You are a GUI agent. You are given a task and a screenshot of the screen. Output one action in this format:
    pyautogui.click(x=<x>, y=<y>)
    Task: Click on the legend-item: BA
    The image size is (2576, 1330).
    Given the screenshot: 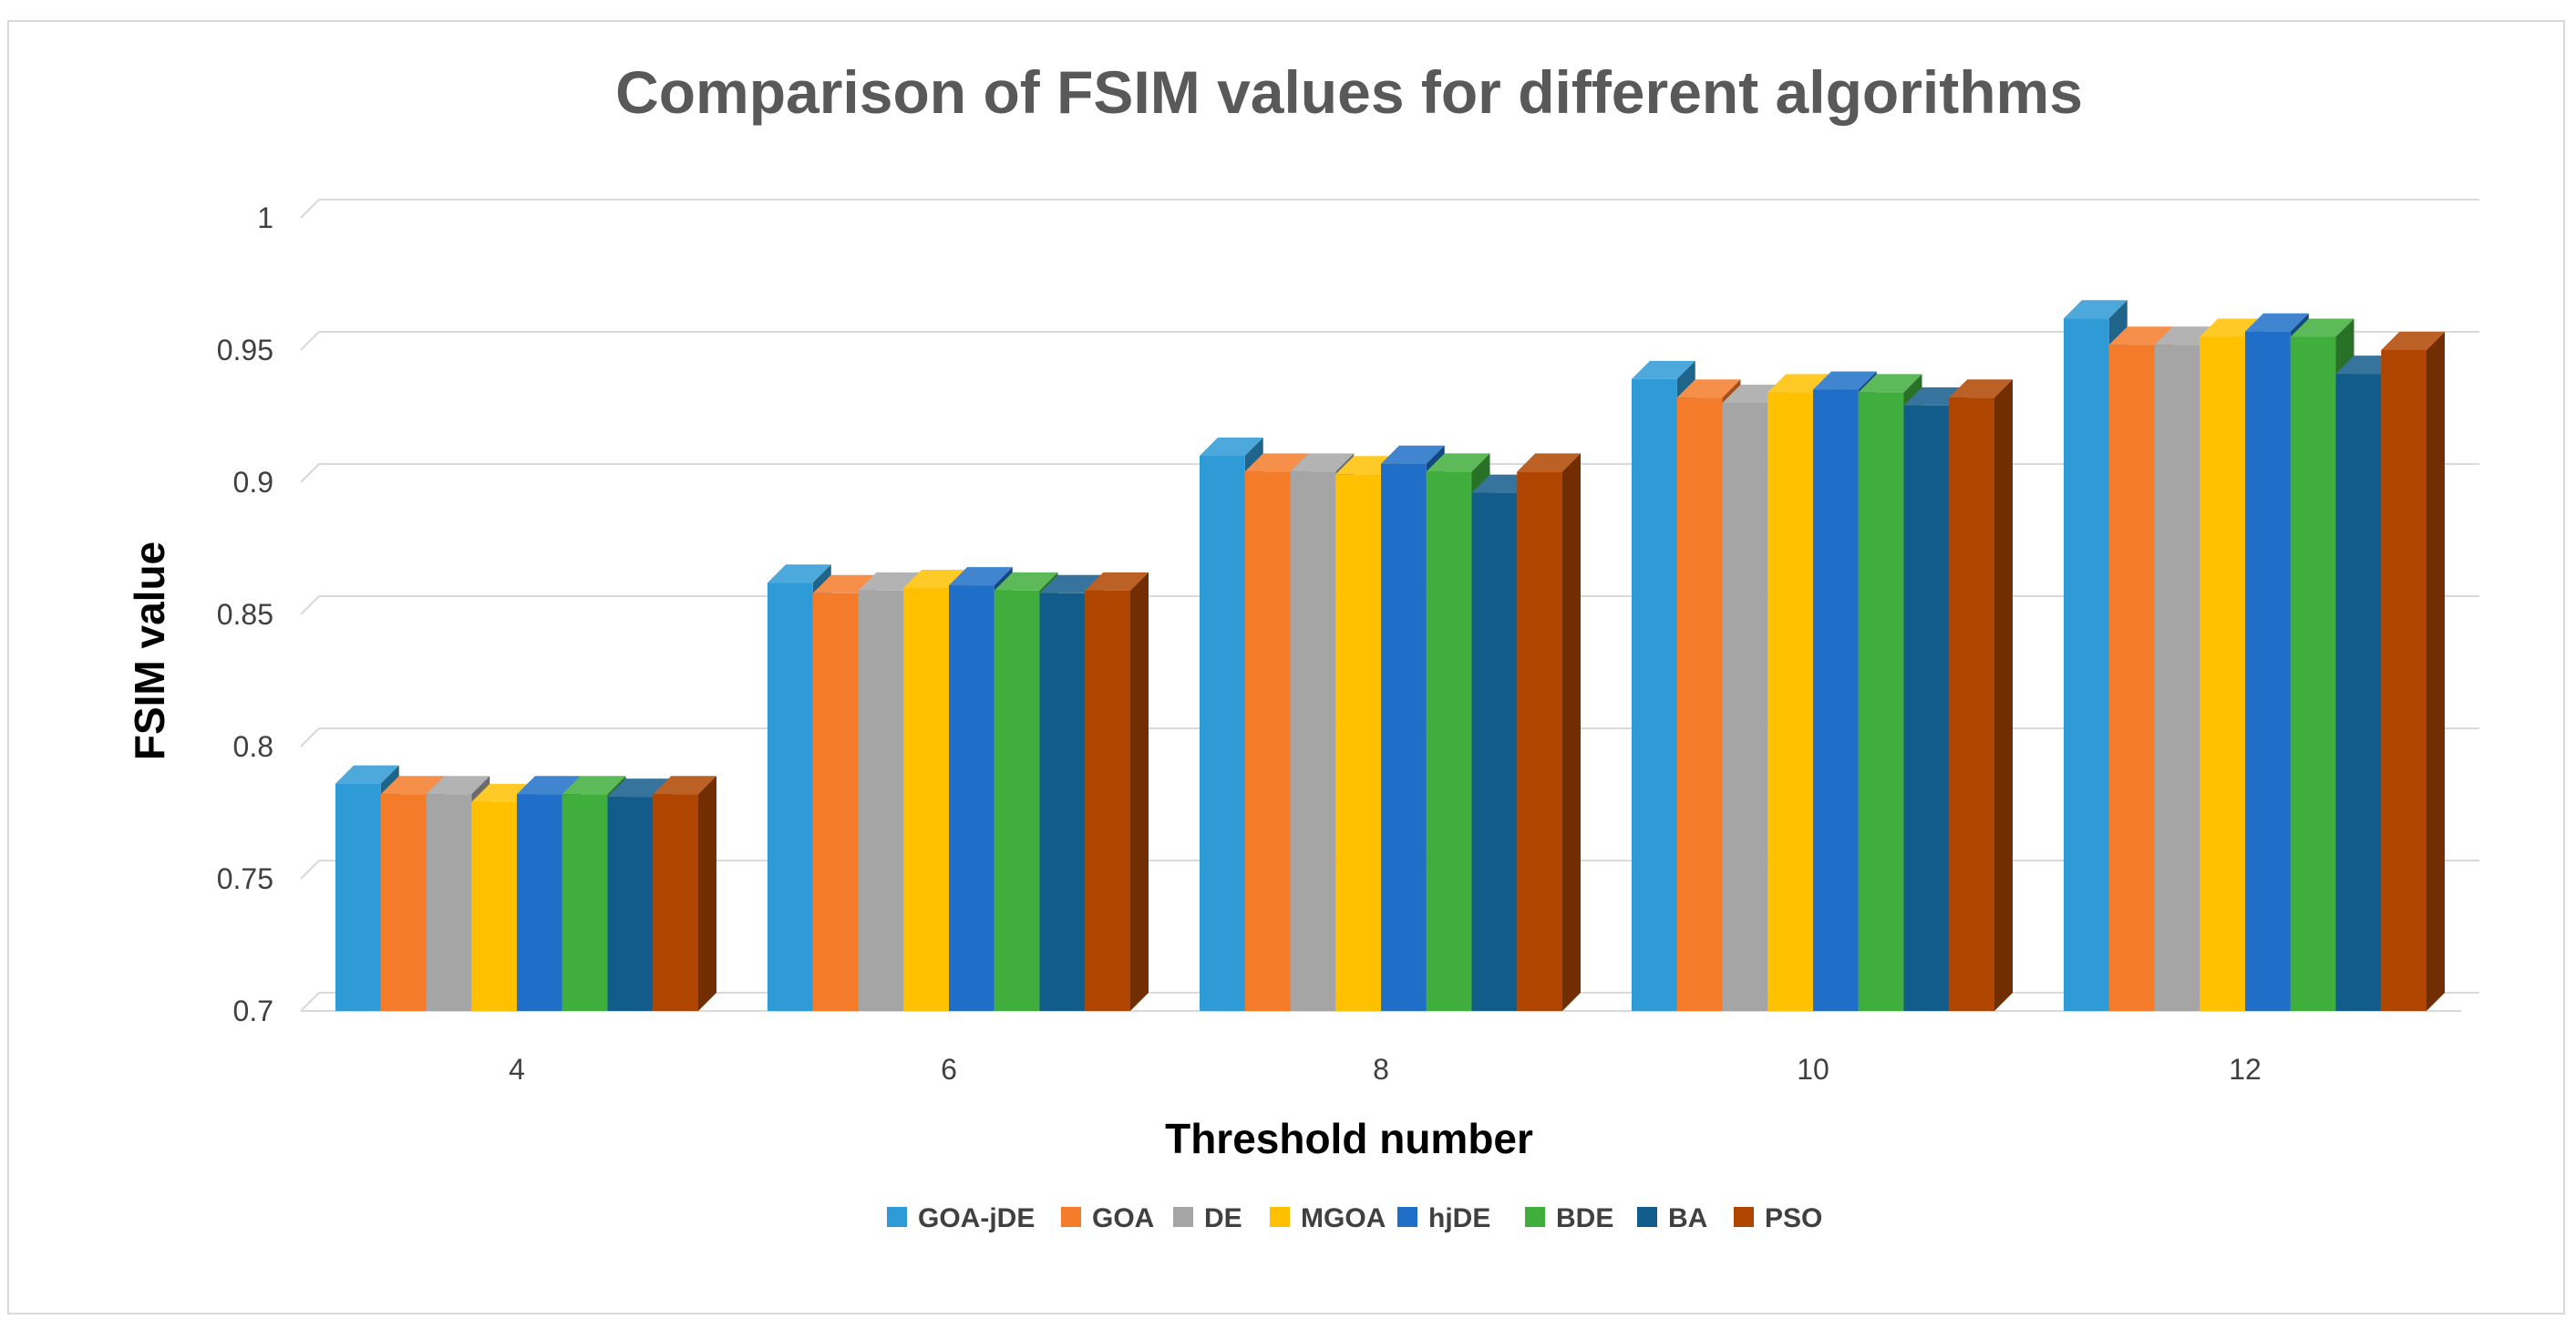 What is the action you would take?
    pyautogui.click(x=1672, y=1218)
    